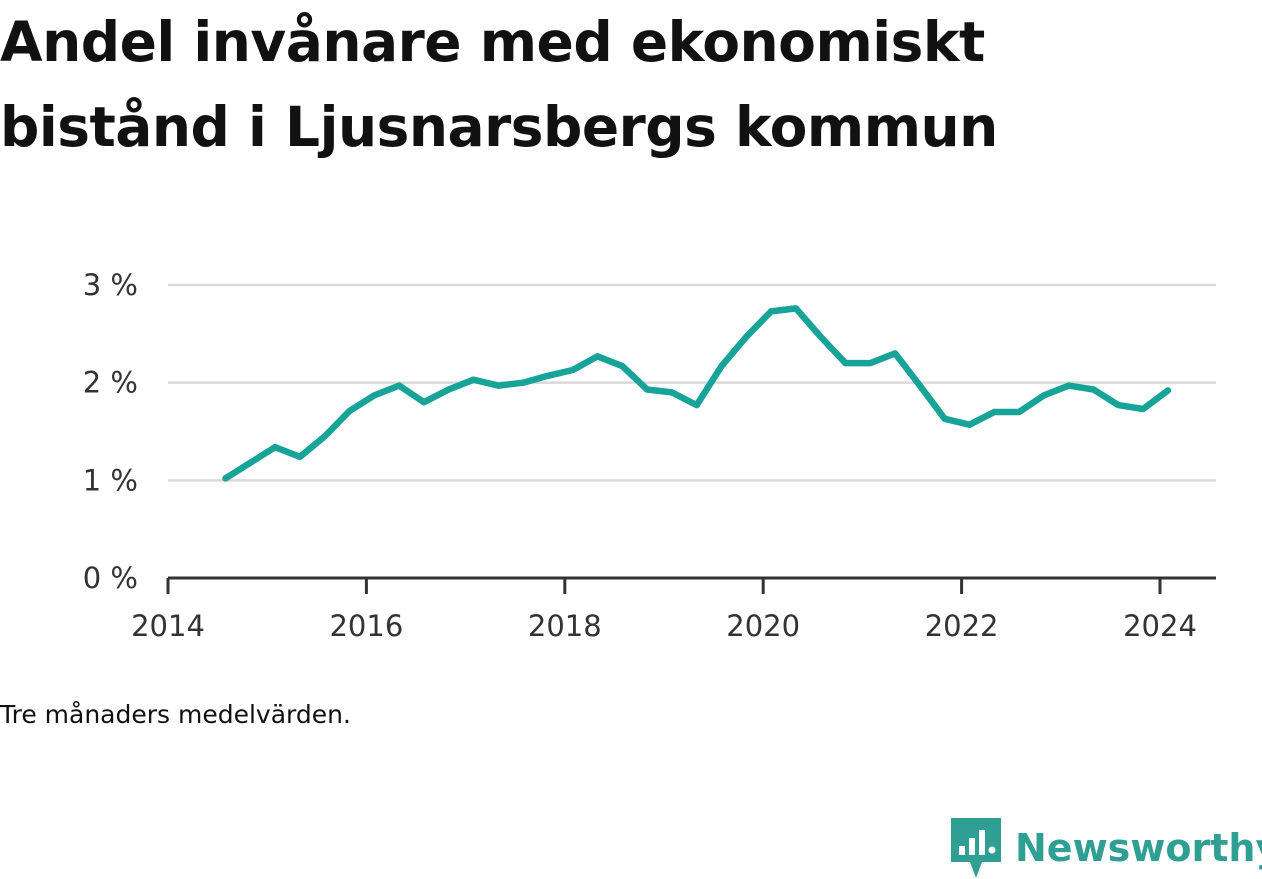 Image resolution: width=1262 pixels, height=879 pixels. What do you see at coordinates (168, 626) in the screenshot?
I see `x-tick-label: 2014` at bounding box center [168, 626].